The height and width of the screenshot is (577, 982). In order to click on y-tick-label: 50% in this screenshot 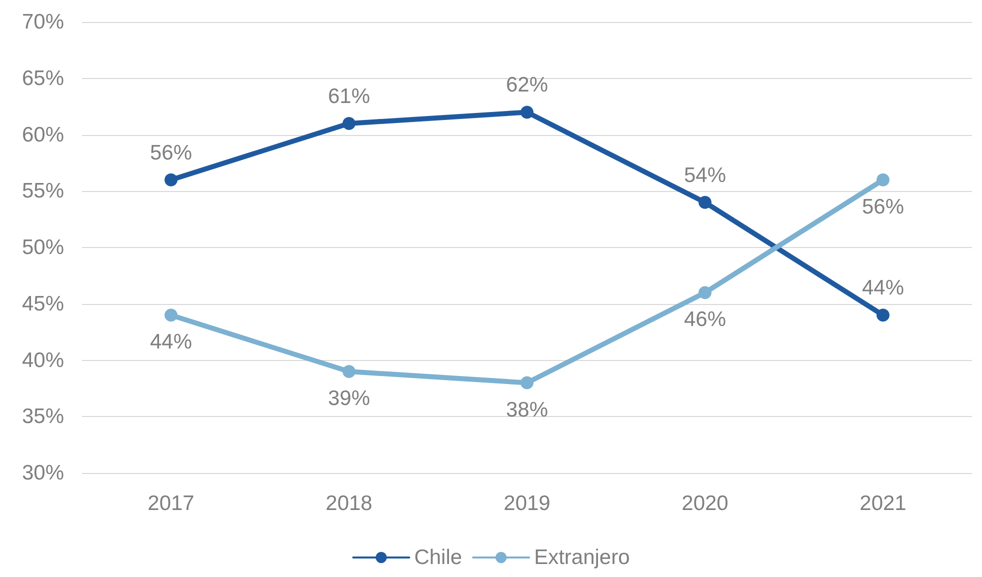, I will do `click(43, 247)`.